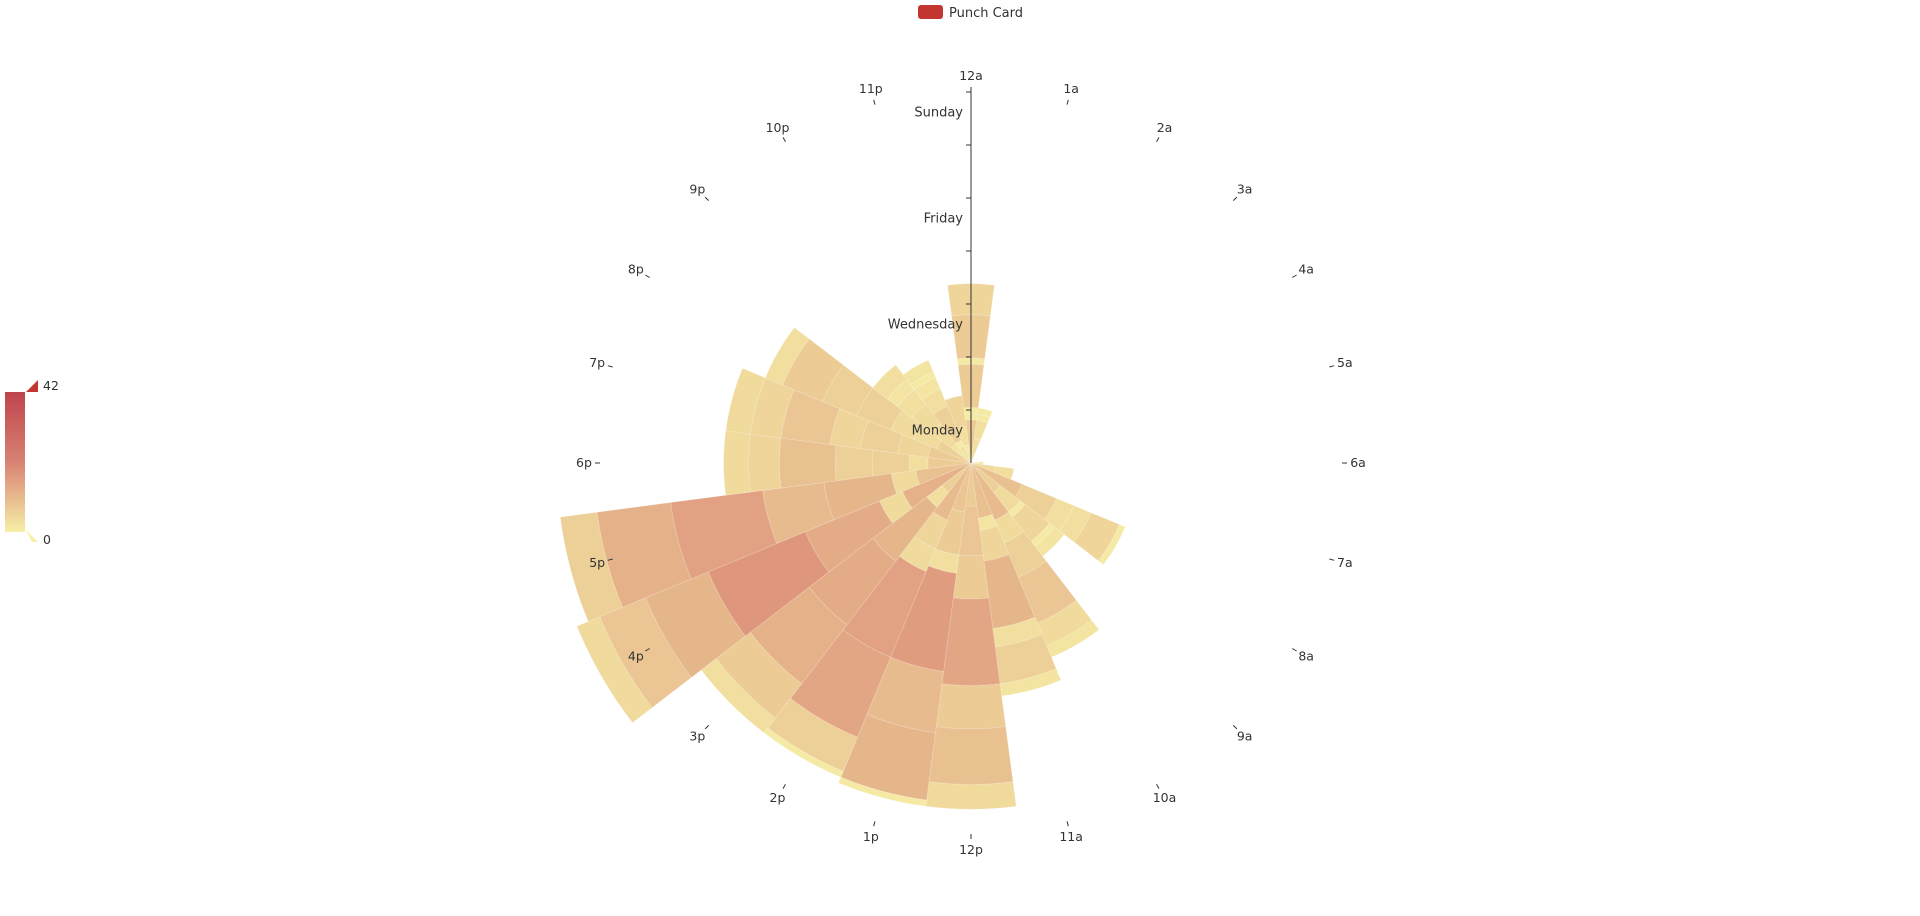 This screenshot has width=1920, height=916. Describe the element at coordinates (778, 127) in the screenshot. I see `hour-label: 10p` at that location.